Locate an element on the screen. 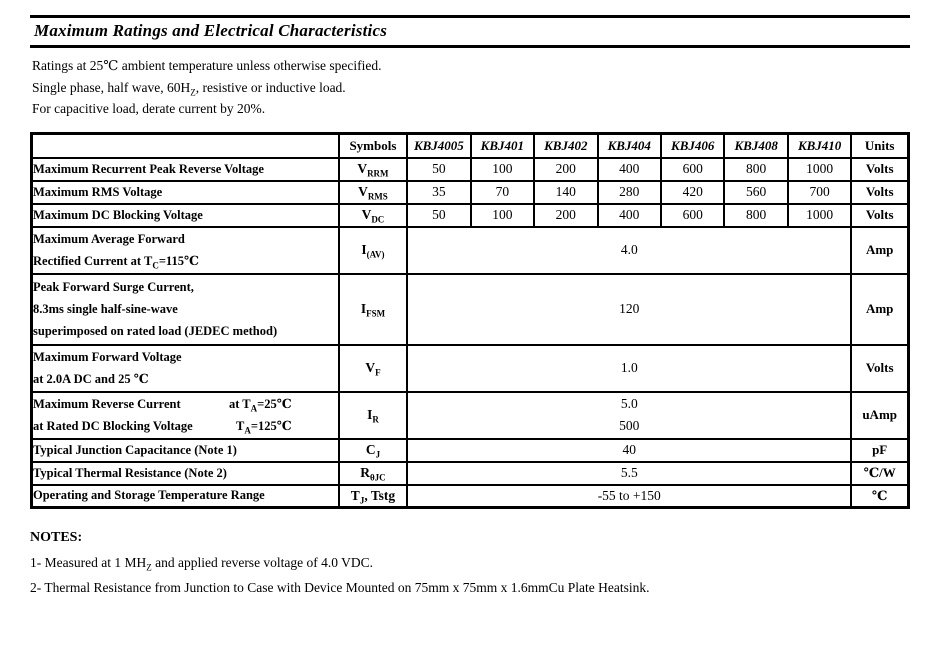 Image resolution: width=929 pixels, height=654 pixels. header-units: Units is located at coordinates (880, 145).